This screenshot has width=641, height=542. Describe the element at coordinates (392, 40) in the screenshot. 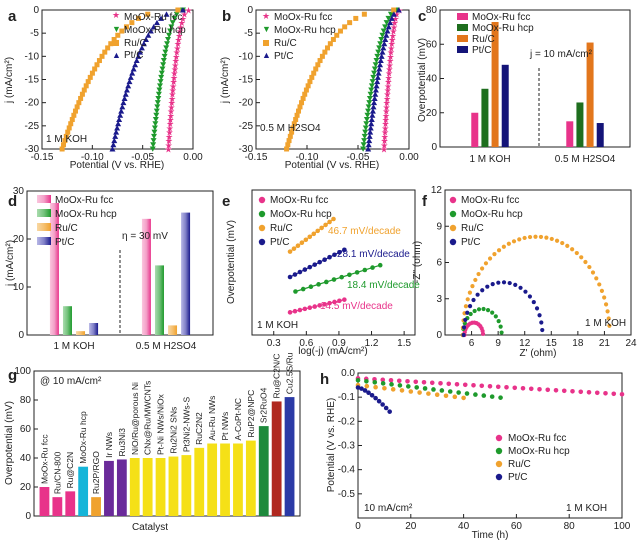

I see `panel-b-fcc-point-7: ★` at that location.